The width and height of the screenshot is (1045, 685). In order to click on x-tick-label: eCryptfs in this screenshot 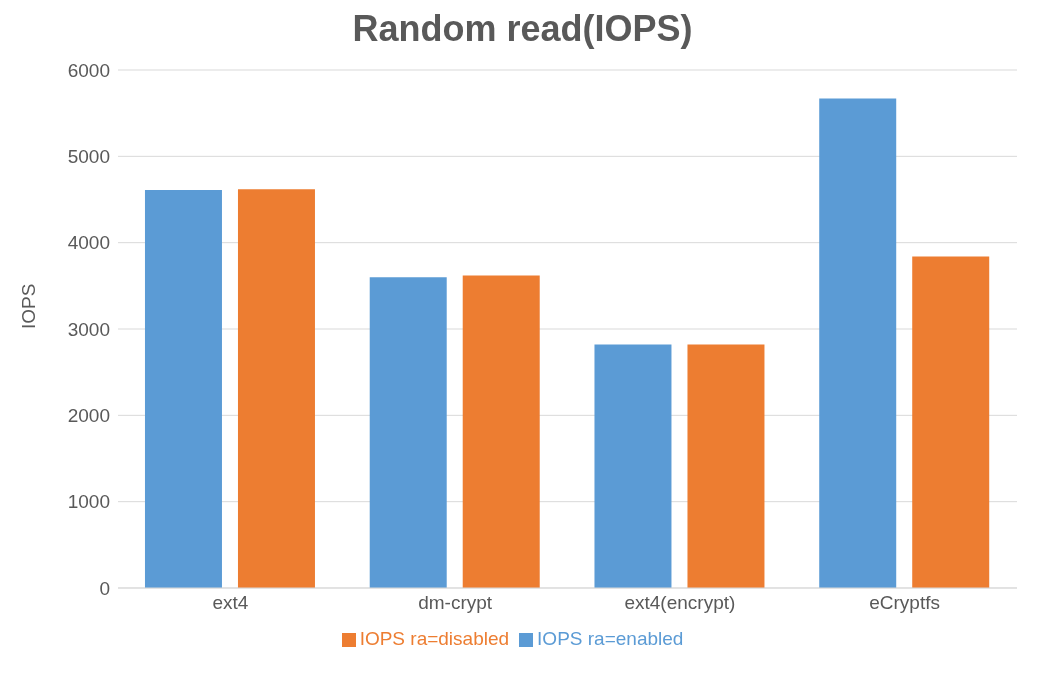, I will do `click(904, 603)`.